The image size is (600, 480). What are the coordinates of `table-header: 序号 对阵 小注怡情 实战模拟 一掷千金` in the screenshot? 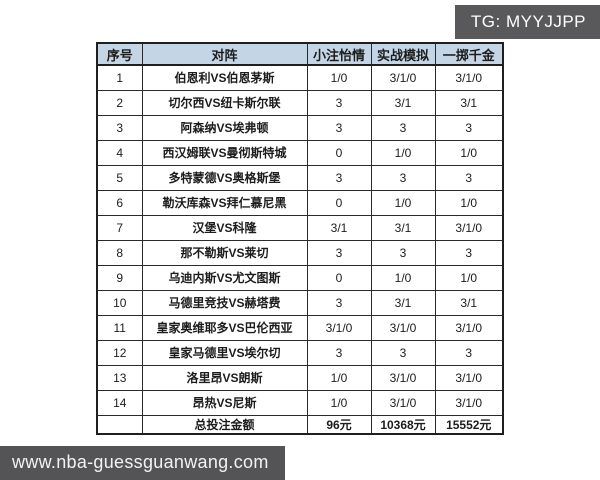 It's located at (300, 54).